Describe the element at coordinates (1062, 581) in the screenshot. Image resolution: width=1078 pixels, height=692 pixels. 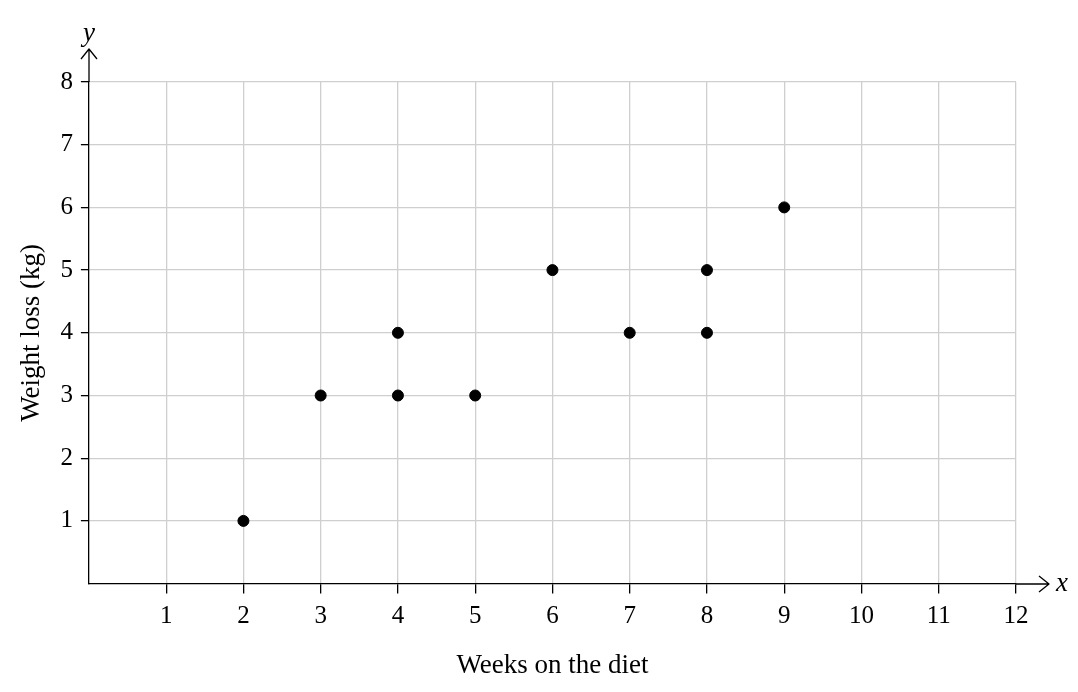
I see `text: x` at that location.